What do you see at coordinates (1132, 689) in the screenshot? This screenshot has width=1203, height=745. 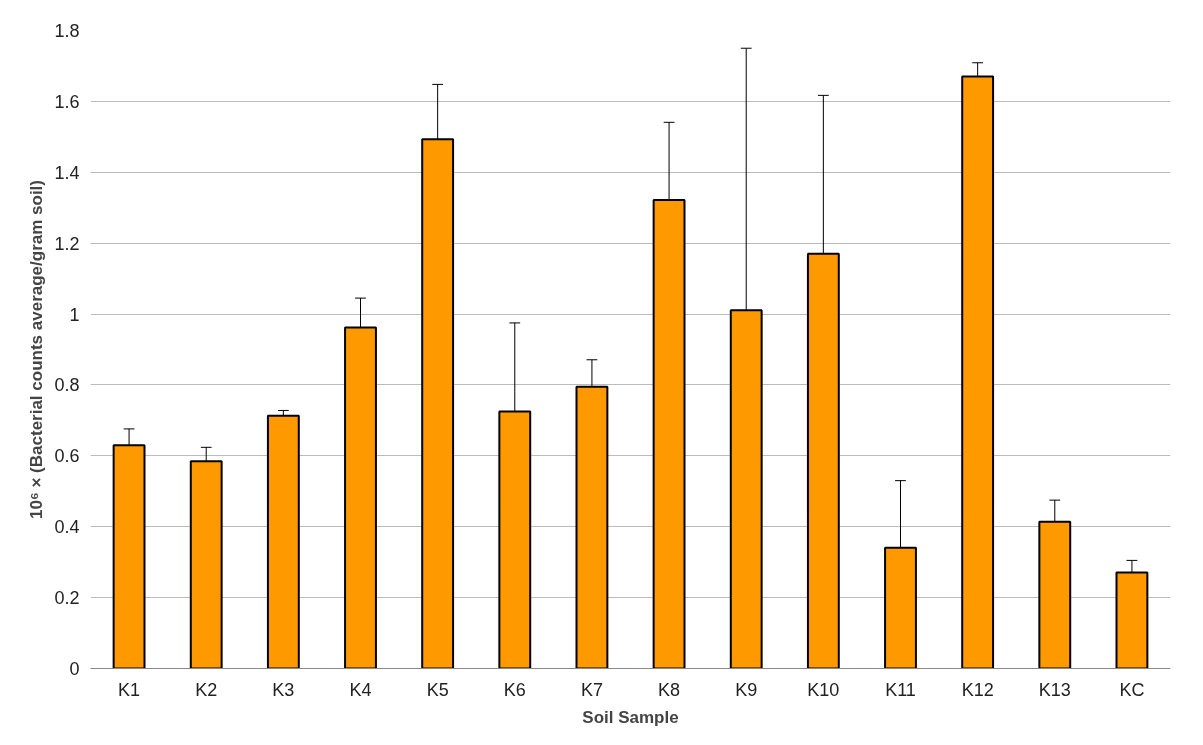 I see `x-tick-label: KC` at bounding box center [1132, 689].